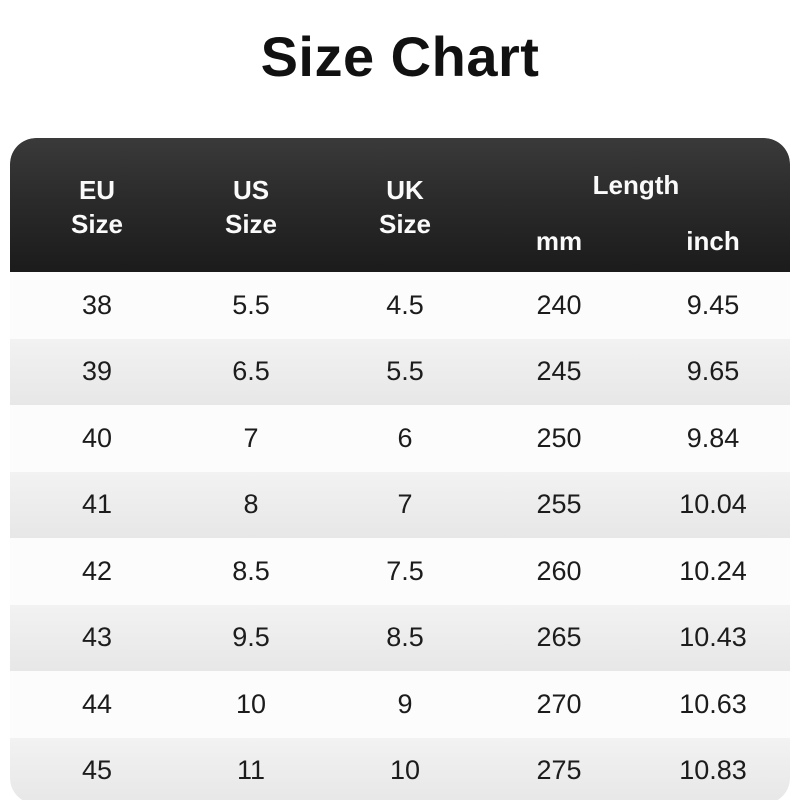  I want to click on table-cell: 255, so click(559, 504).